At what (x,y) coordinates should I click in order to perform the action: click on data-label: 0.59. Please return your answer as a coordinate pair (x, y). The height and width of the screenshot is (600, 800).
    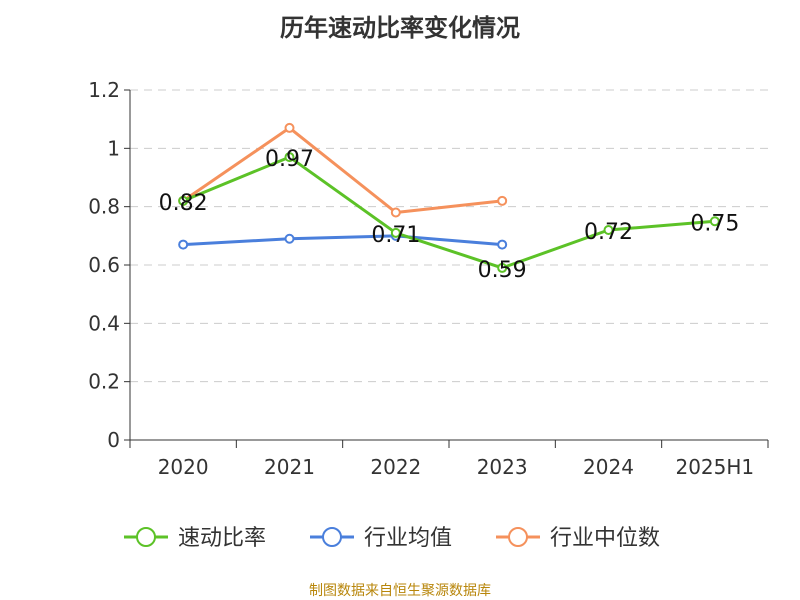
    Looking at the image, I should click on (502, 270).